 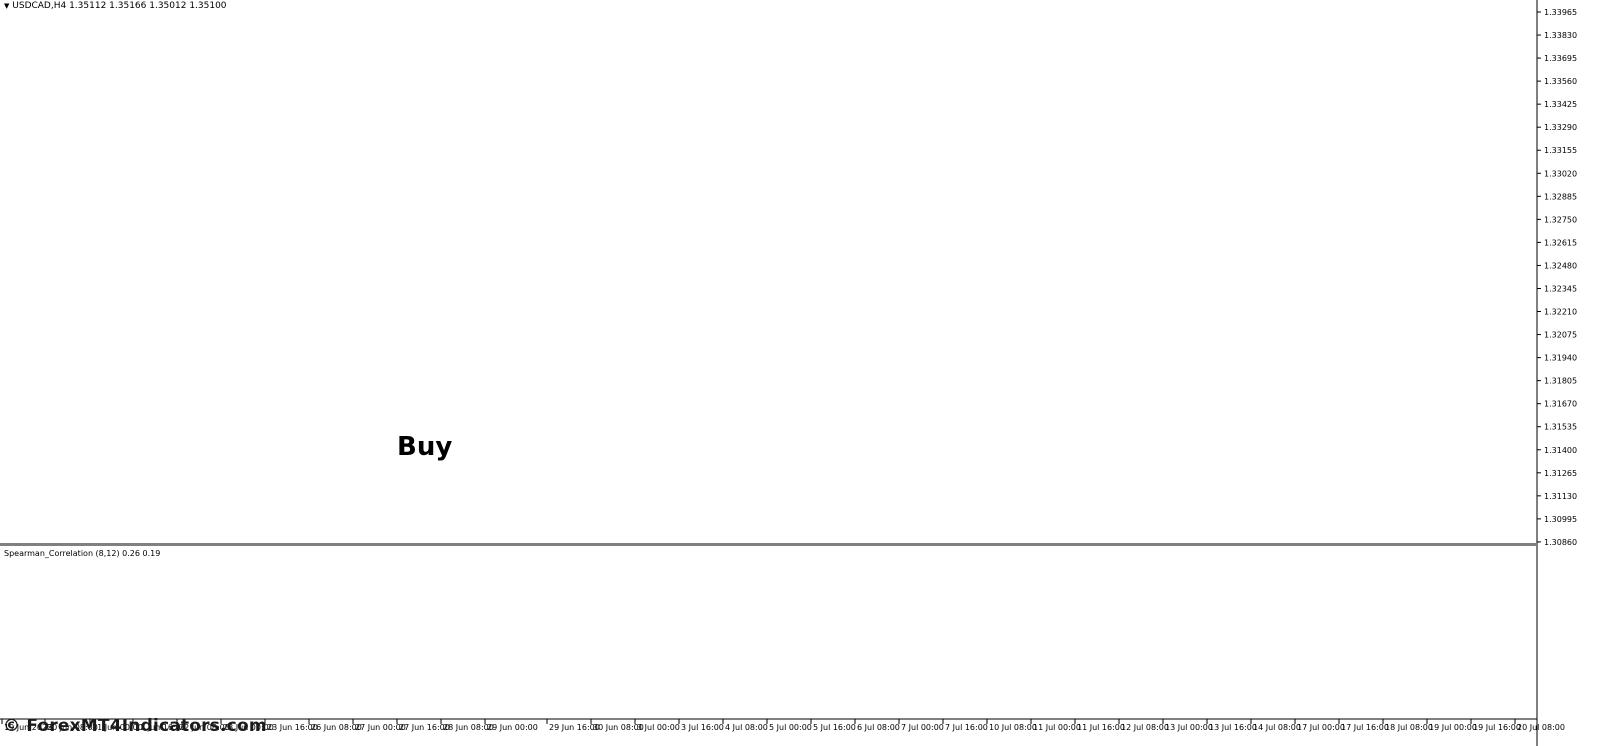 I want to click on time-tick-label: 5 Jul 00:00, so click(x=790, y=727).